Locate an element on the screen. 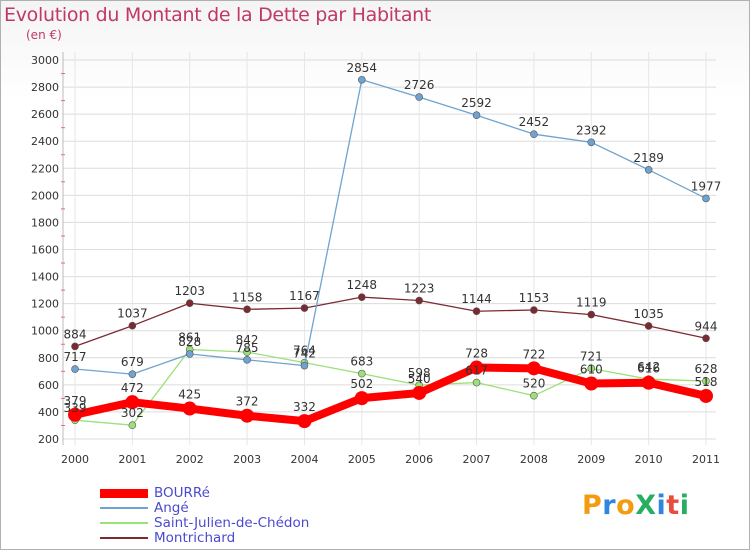 This screenshot has width=750, height=550. x-tick-label: 2000 is located at coordinates (75, 459).